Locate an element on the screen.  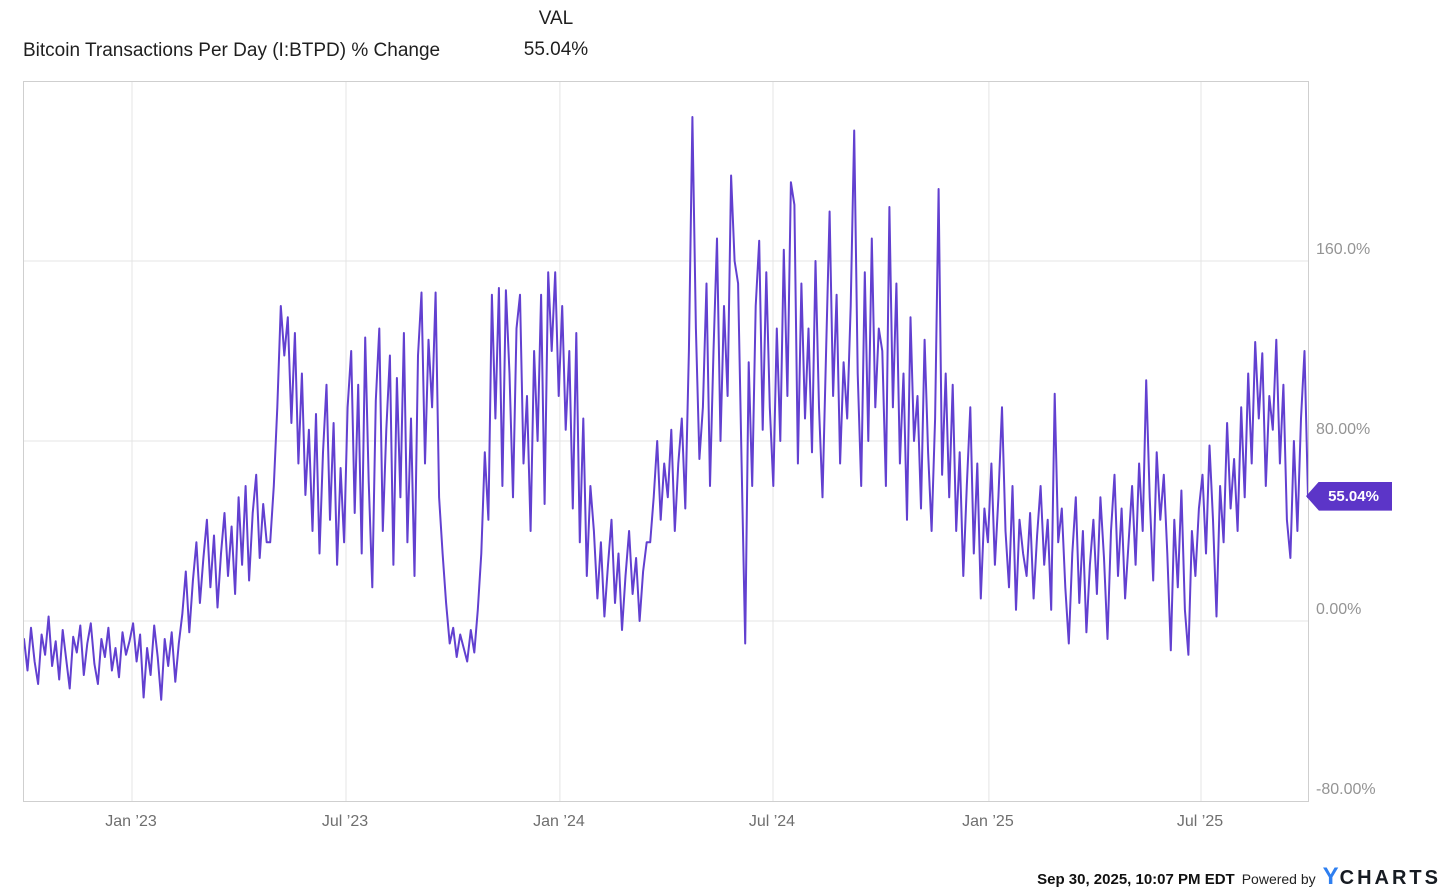
powered-by-text: Powered by is located at coordinates (1278, 879).